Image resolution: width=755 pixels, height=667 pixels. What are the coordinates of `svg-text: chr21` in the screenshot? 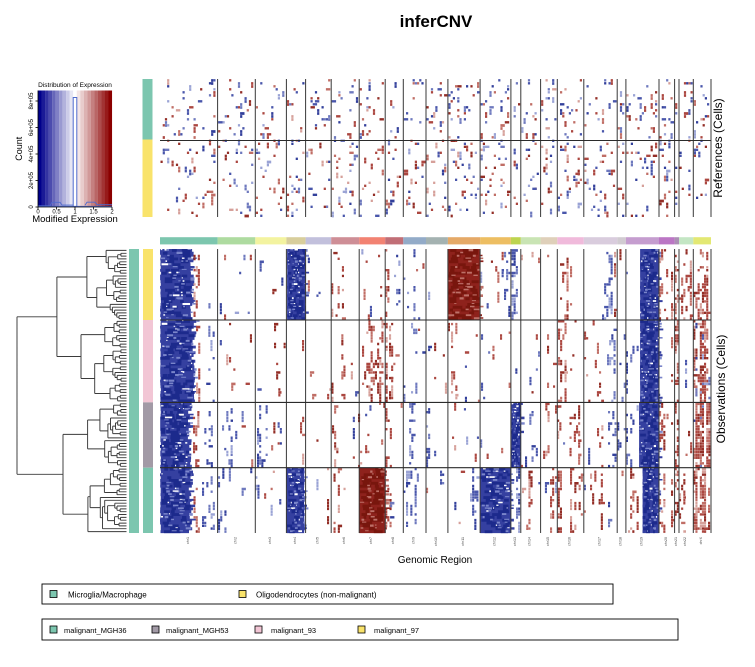 It's located at (676, 541).